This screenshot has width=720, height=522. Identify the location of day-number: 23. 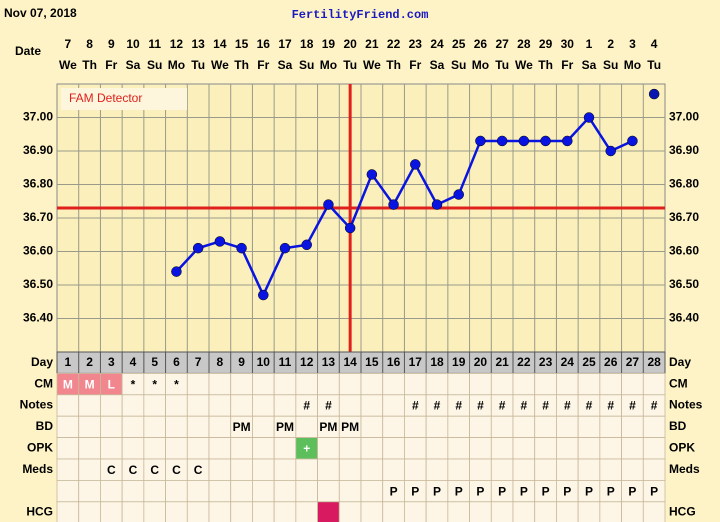
(546, 362).